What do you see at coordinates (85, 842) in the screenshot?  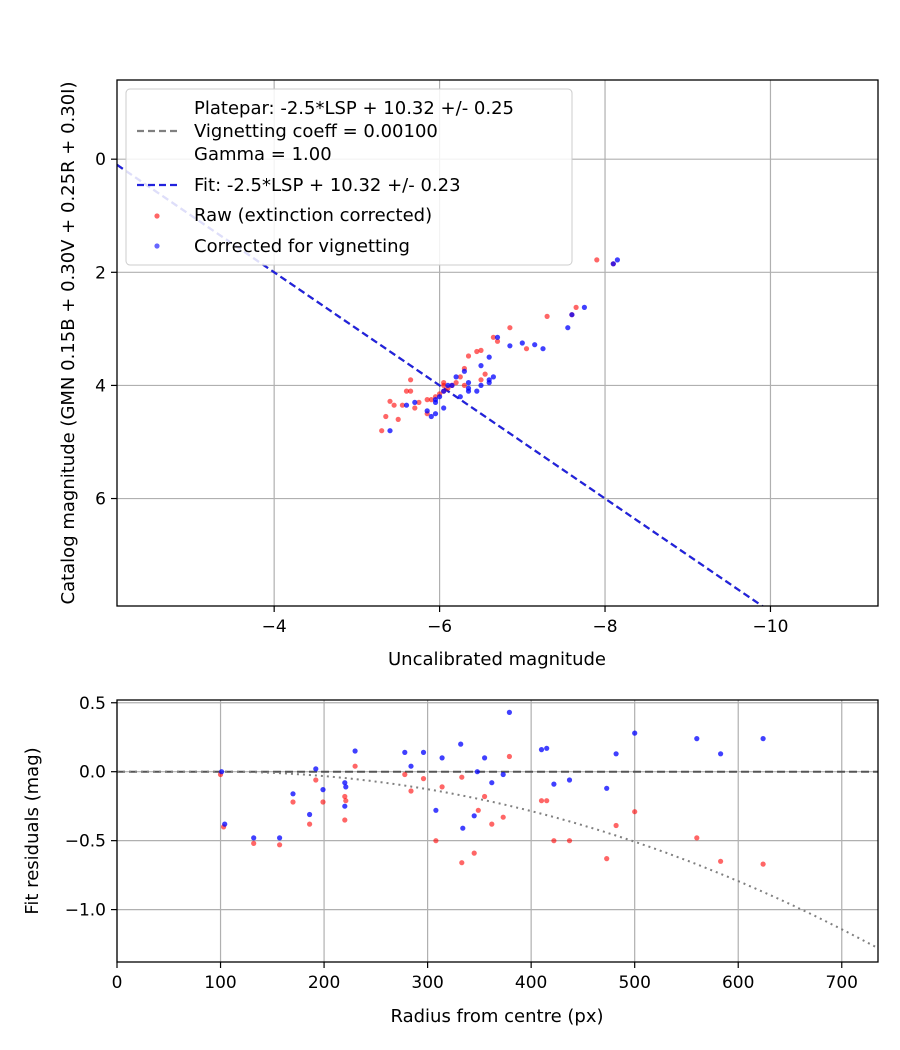 I see `bot-y-tick-label: −0.5` at bounding box center [85, 842].